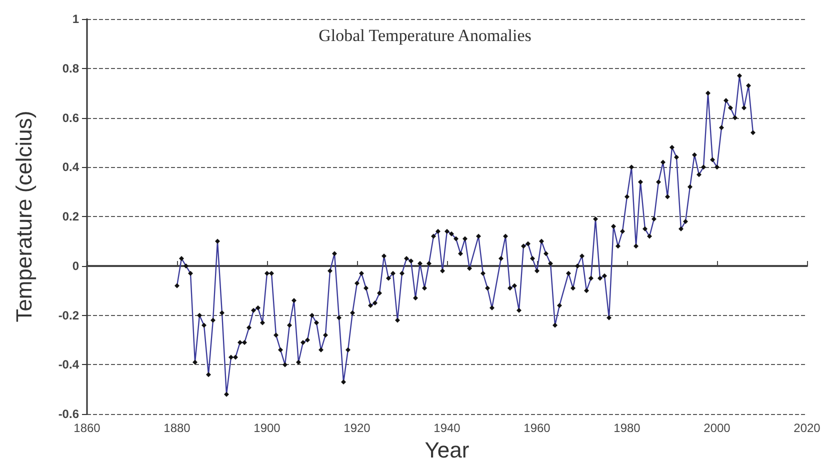 Image resolution: width=828 pixels, height=466 pixels. What do you see at coordinates (69, 414) in the screenshot?
I see `y-tick-label: -0.6` at bounding box center [69, 414].